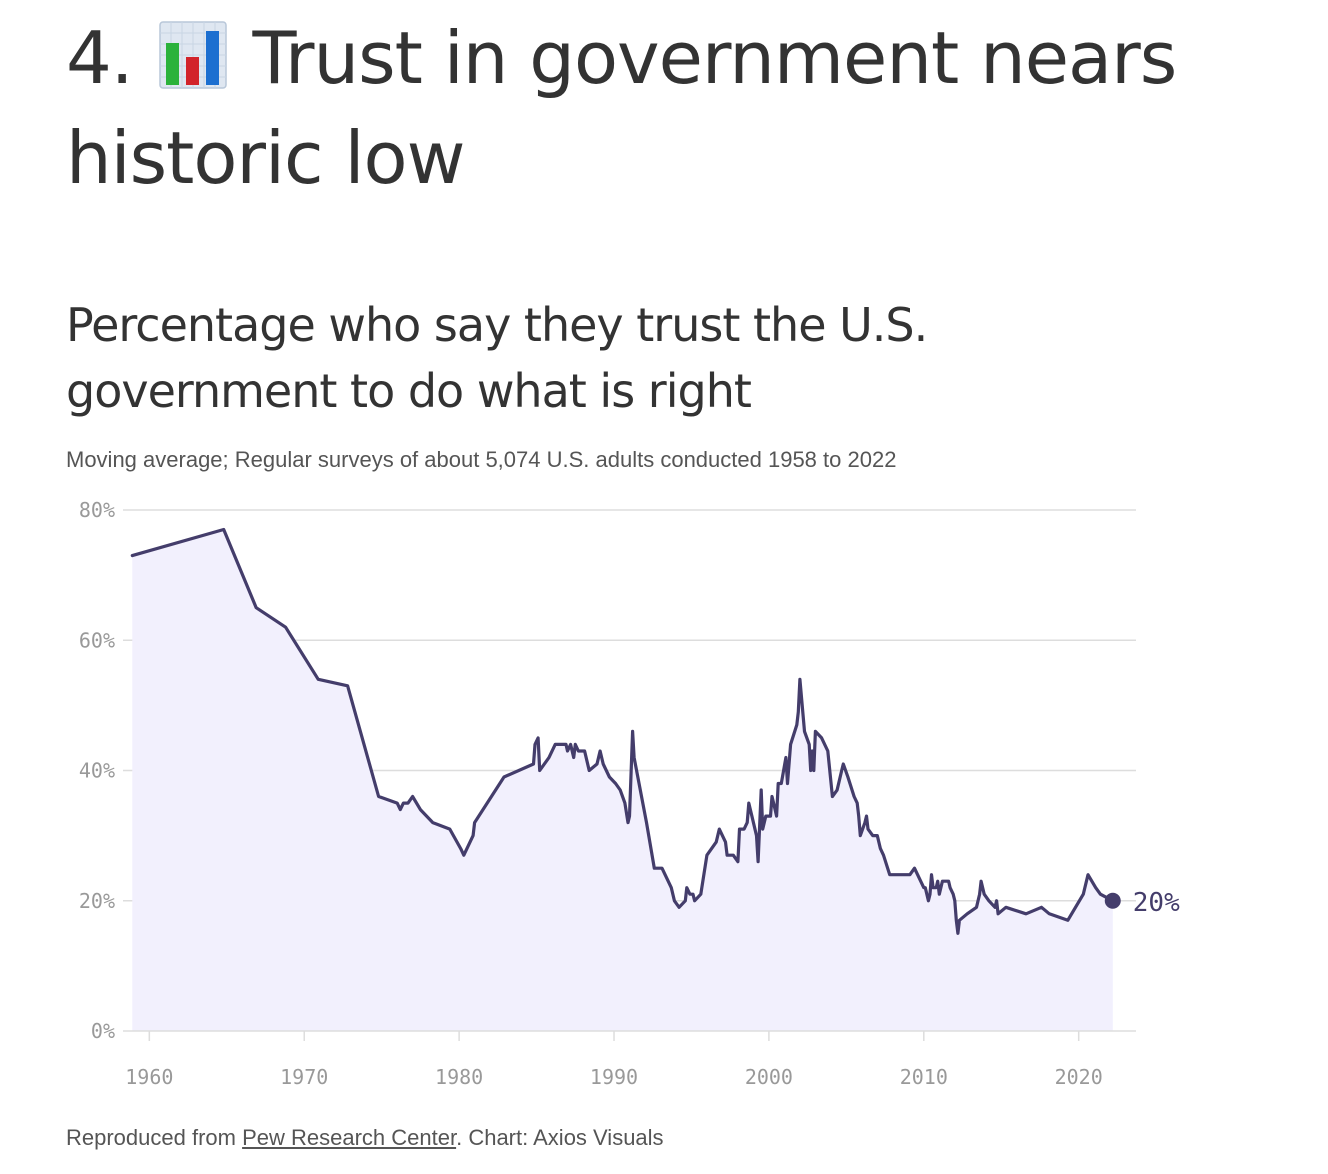  I want to click on pew-research-link: Pew Research Center, so click(349, 1137).